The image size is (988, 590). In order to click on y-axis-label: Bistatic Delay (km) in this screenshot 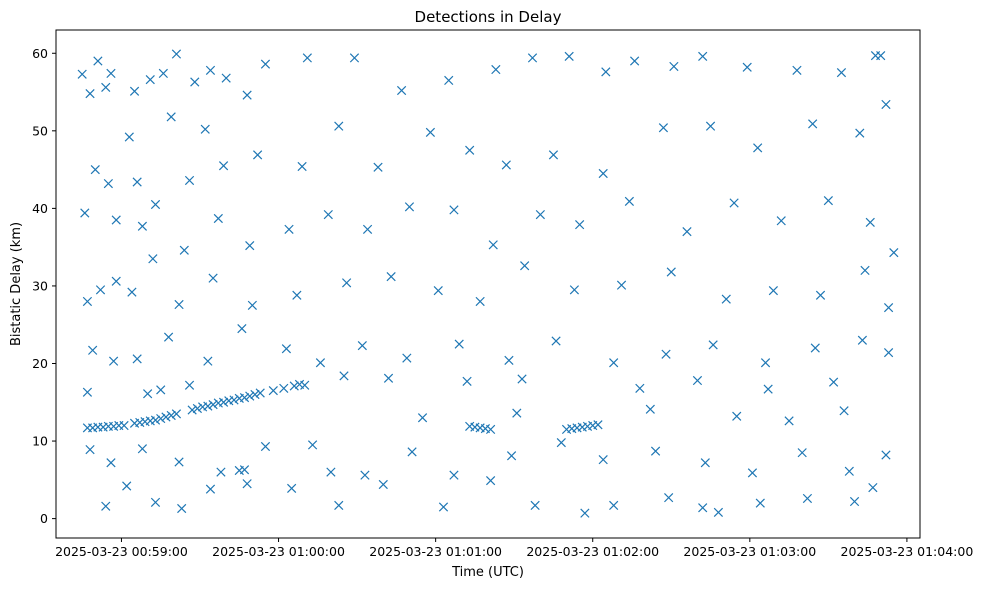, I will do `click(16, 284)`.